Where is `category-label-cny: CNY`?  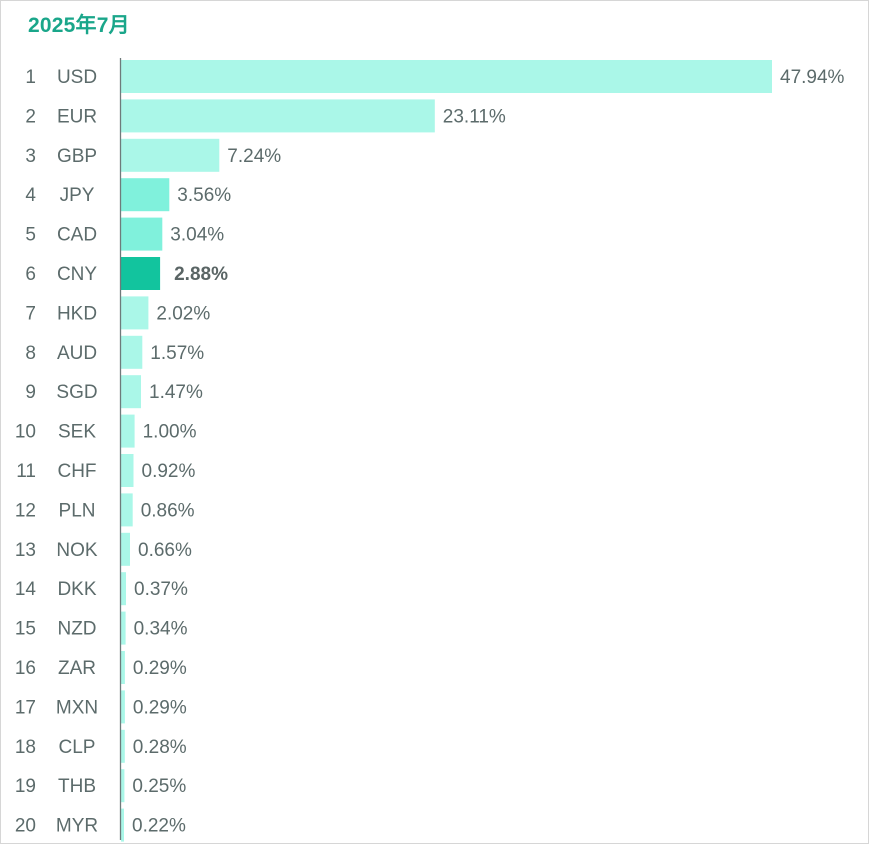
category-label-cny: CNY is located at coordinates (77, 274).